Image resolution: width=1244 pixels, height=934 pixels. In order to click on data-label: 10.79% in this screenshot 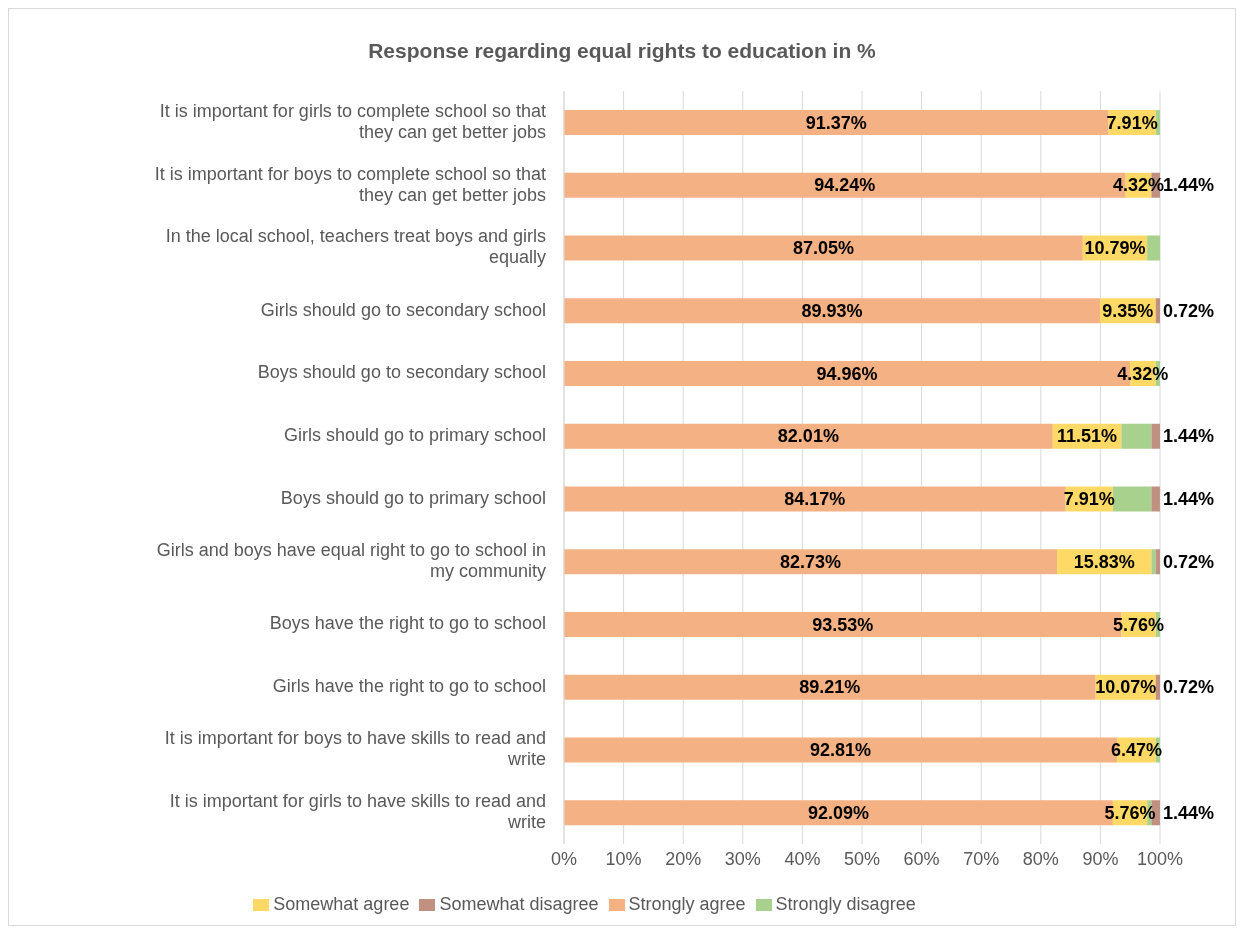, I will do `click(1115, 248)`.